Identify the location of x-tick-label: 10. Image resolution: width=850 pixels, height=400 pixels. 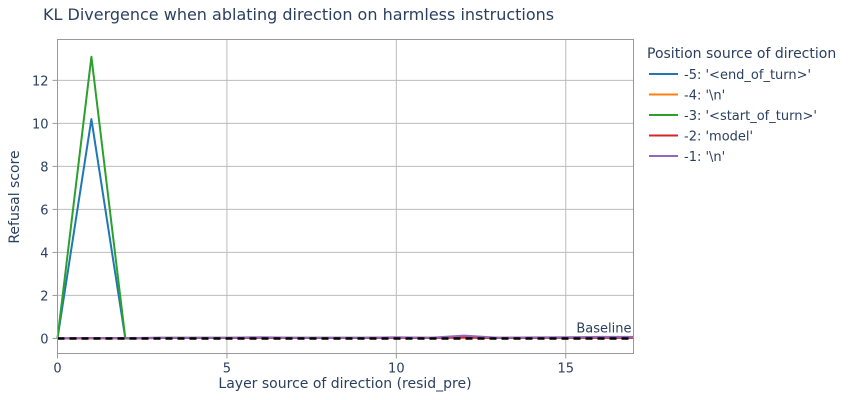
(396, 369).